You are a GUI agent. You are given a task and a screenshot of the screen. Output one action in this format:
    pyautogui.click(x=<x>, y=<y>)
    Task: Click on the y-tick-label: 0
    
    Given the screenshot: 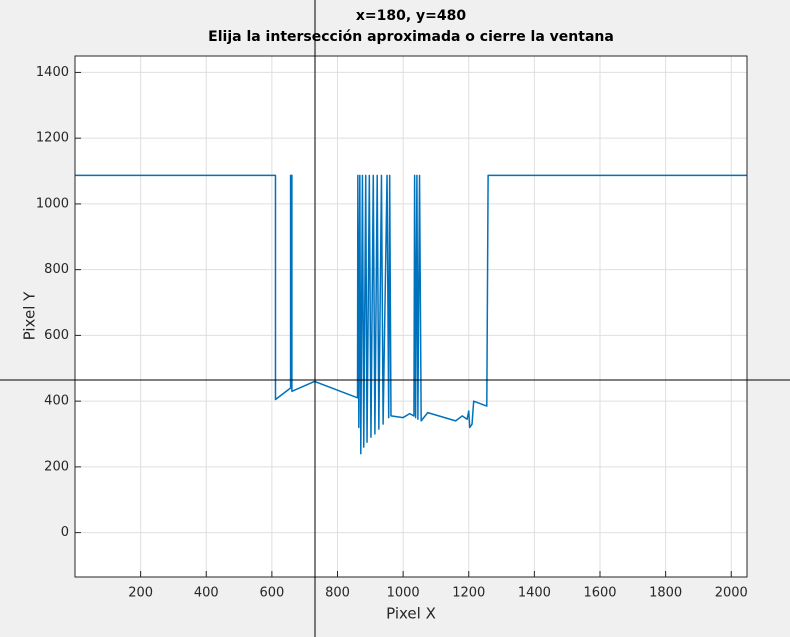 What is the action you would take?
    pyautogui.click(x=65, y=532)
    